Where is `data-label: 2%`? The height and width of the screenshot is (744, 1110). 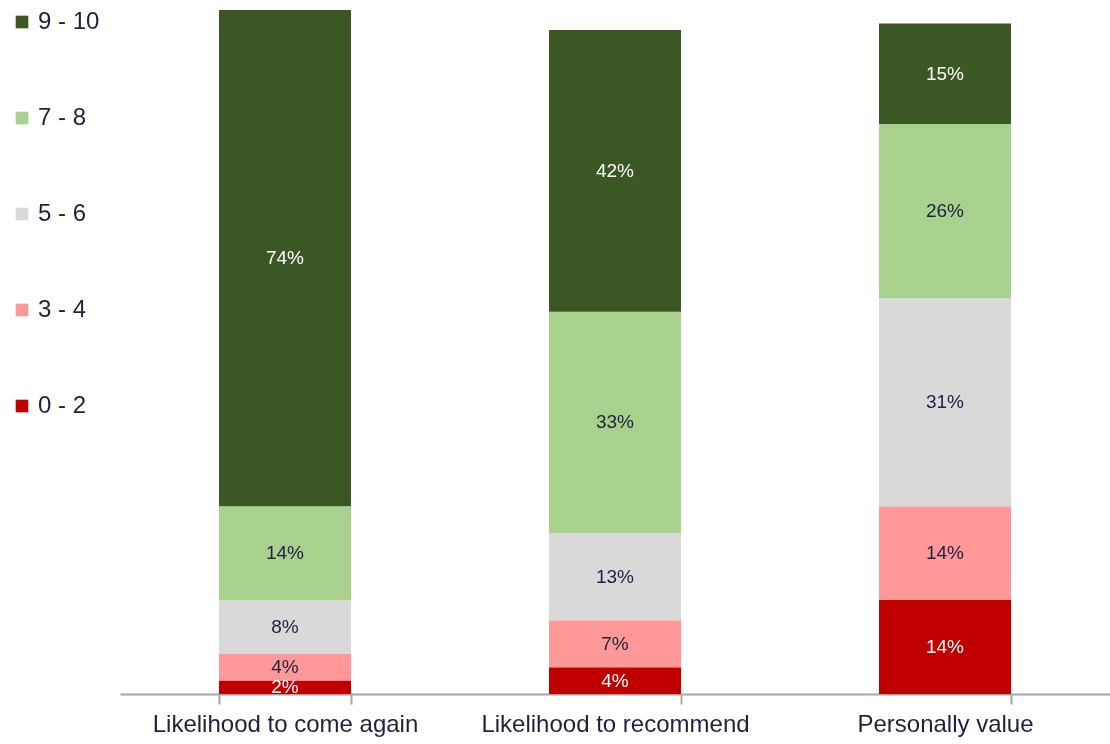
data-label: 2% is located at coordinates (285, 687).